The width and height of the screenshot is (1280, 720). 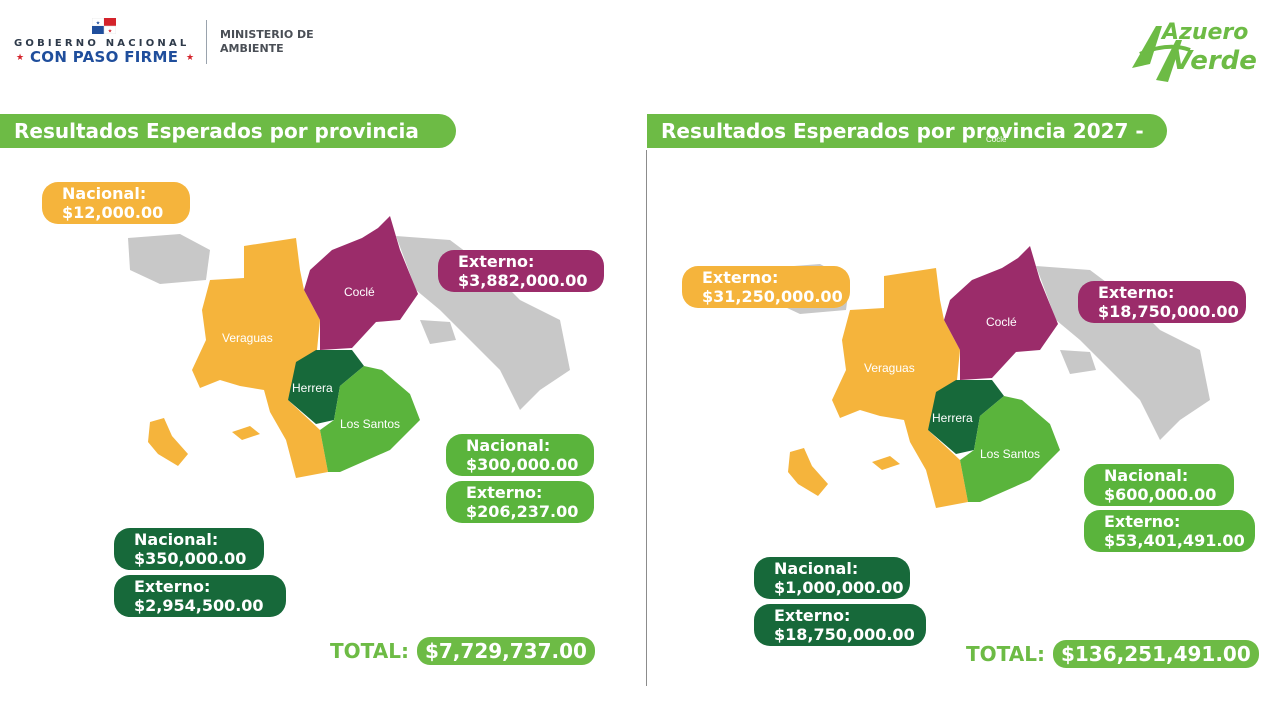 I want to click on brand-line2: Verde, so click(x=1214, y=61).